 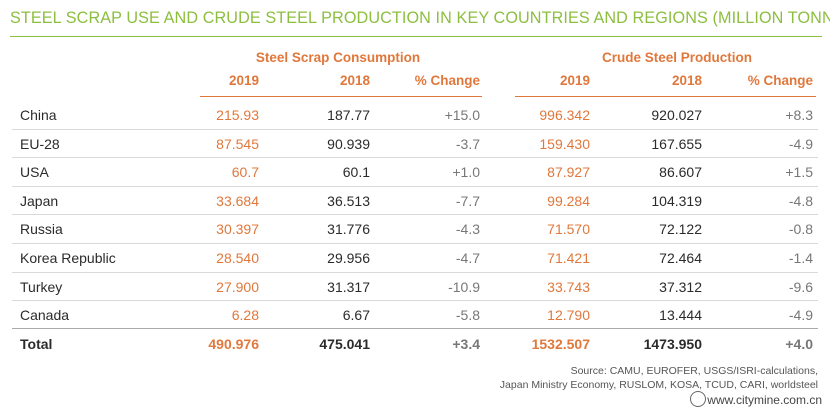 What do you see at coordinates (243, 80) in the screenshot?
I see `column-header-scrap-2019: 2019` at bounding box center [243, 80].